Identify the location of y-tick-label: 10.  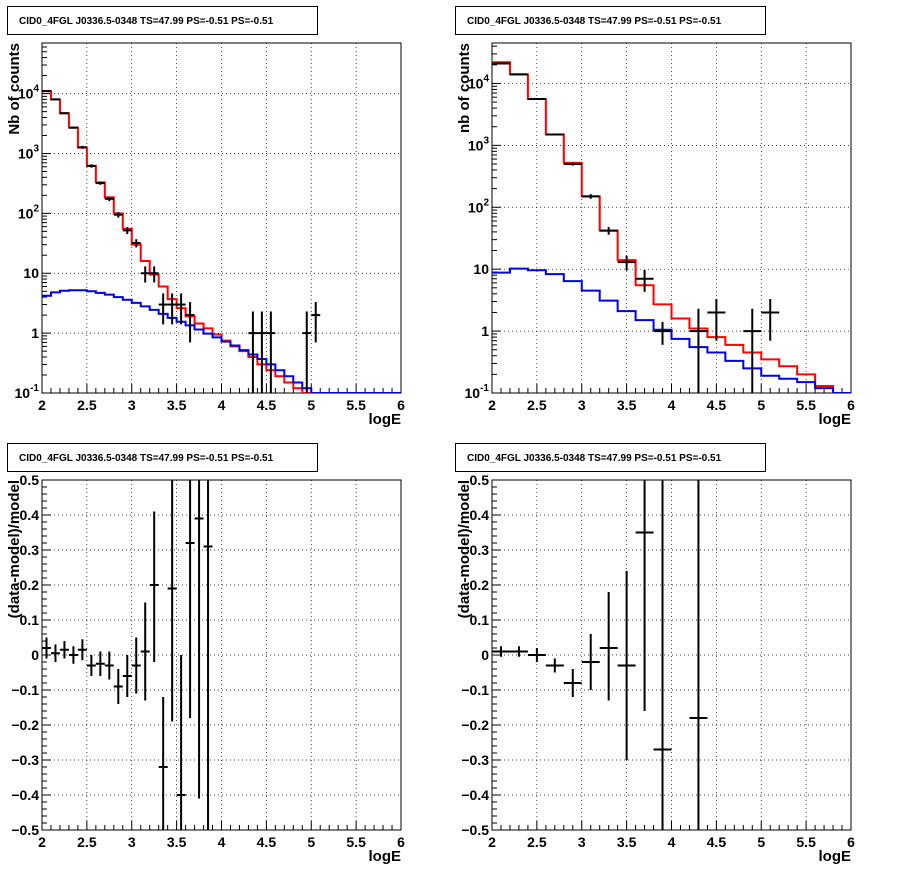
(481, 269).